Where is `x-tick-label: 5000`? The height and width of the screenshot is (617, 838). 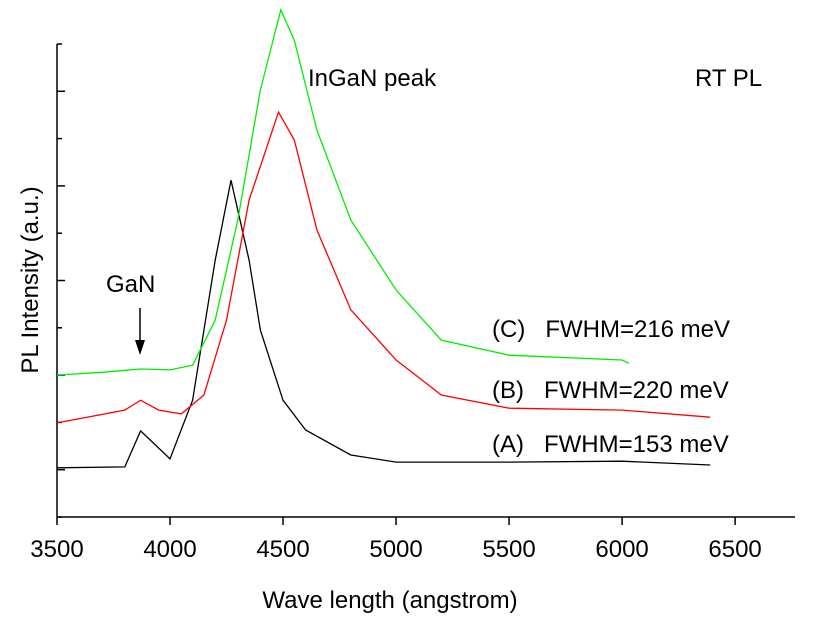
x-tick-label: 5000 is located at coordinates (395, 549).